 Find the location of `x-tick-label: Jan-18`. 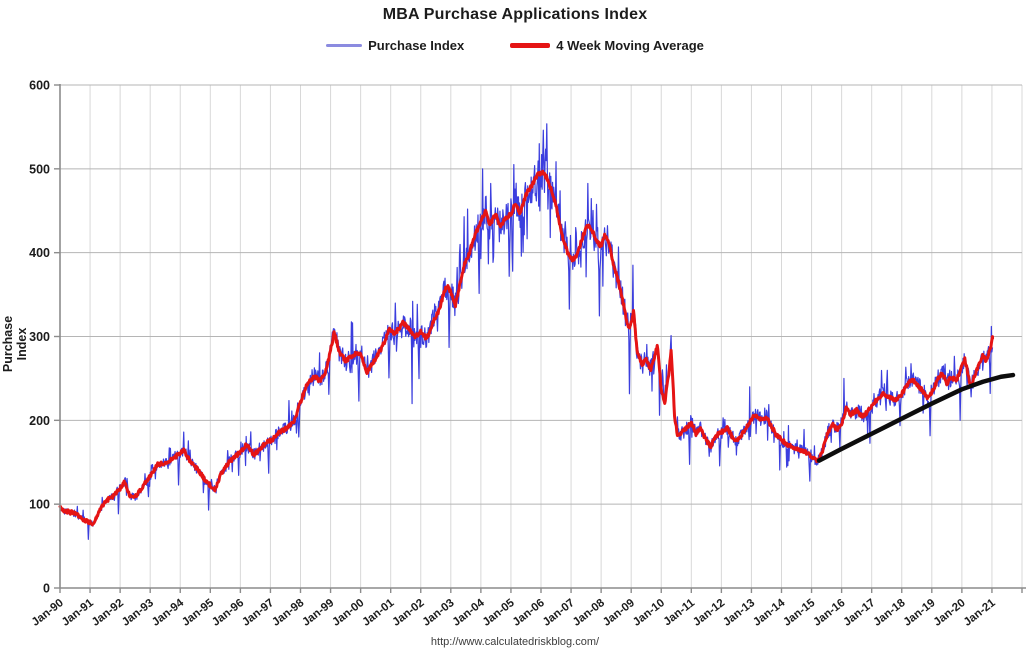

x-tick-label: Jan-18 is located at coordinates (889, 613).